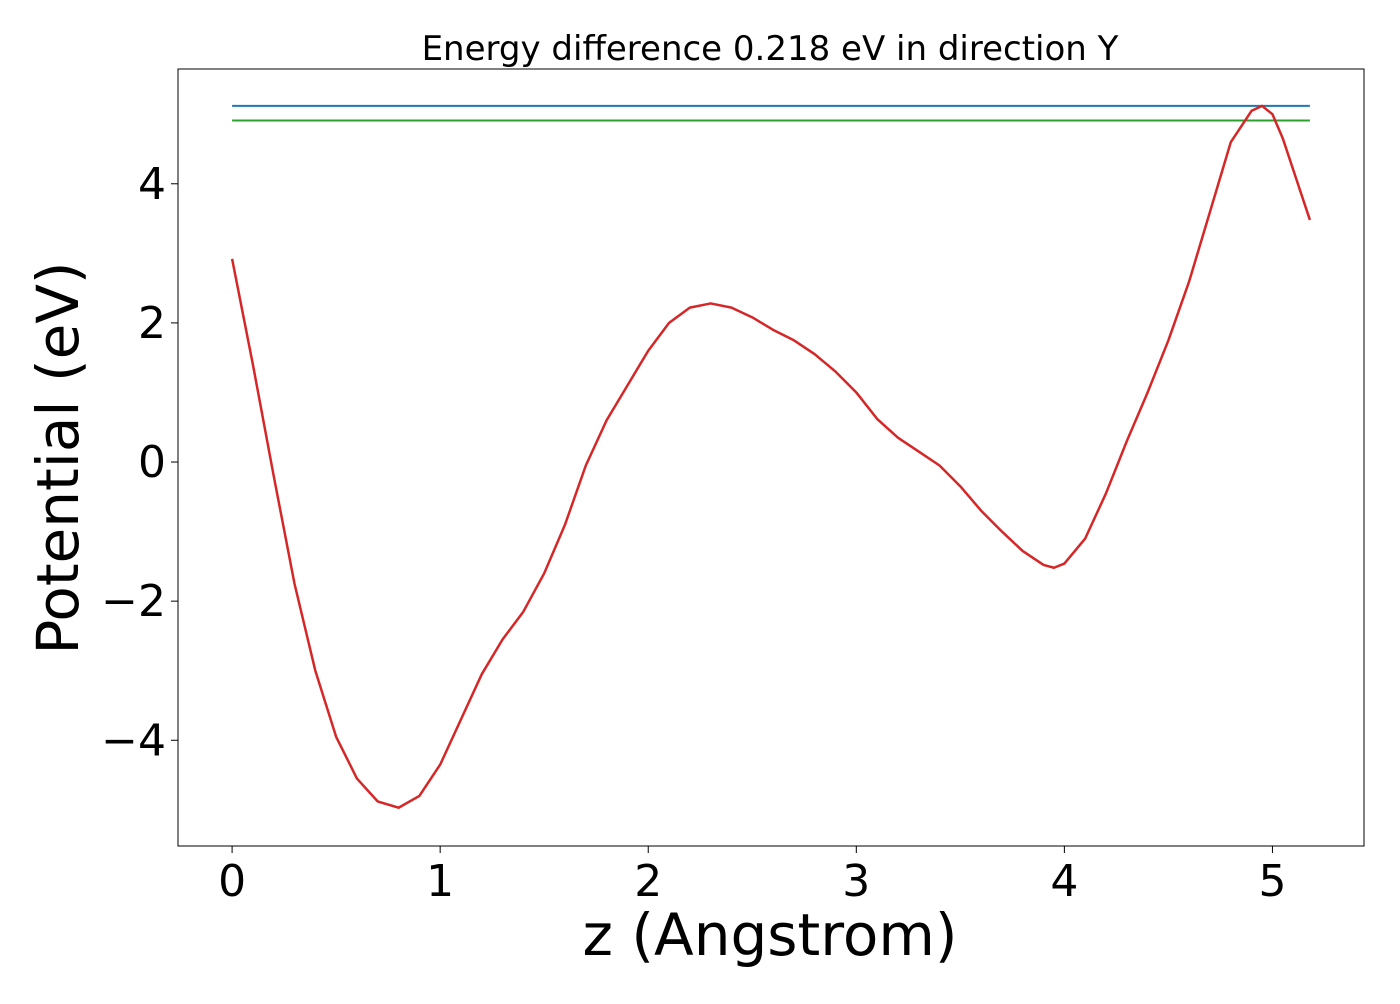 The image size is (1400, 1004). I want to click on y-tick-label: 4, so click(152, 184).